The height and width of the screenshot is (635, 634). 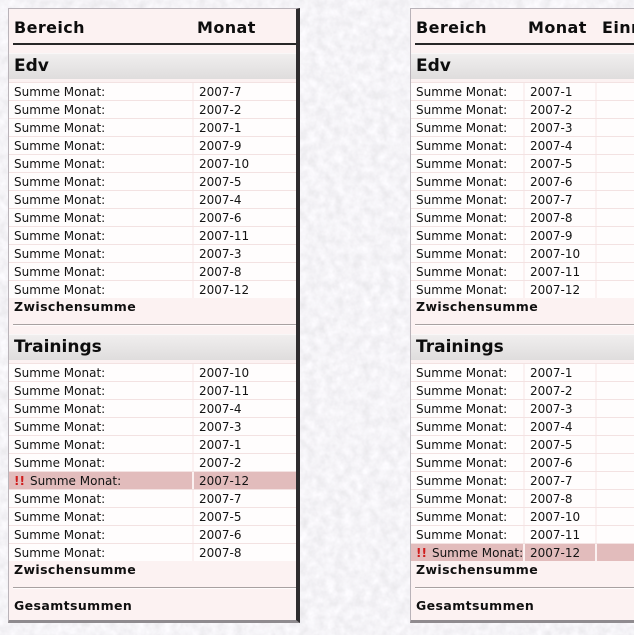 What do you see at coordinates (152, 66) in the screenshot?
I see `section-title: Edv` at bounding box center [152, 66].